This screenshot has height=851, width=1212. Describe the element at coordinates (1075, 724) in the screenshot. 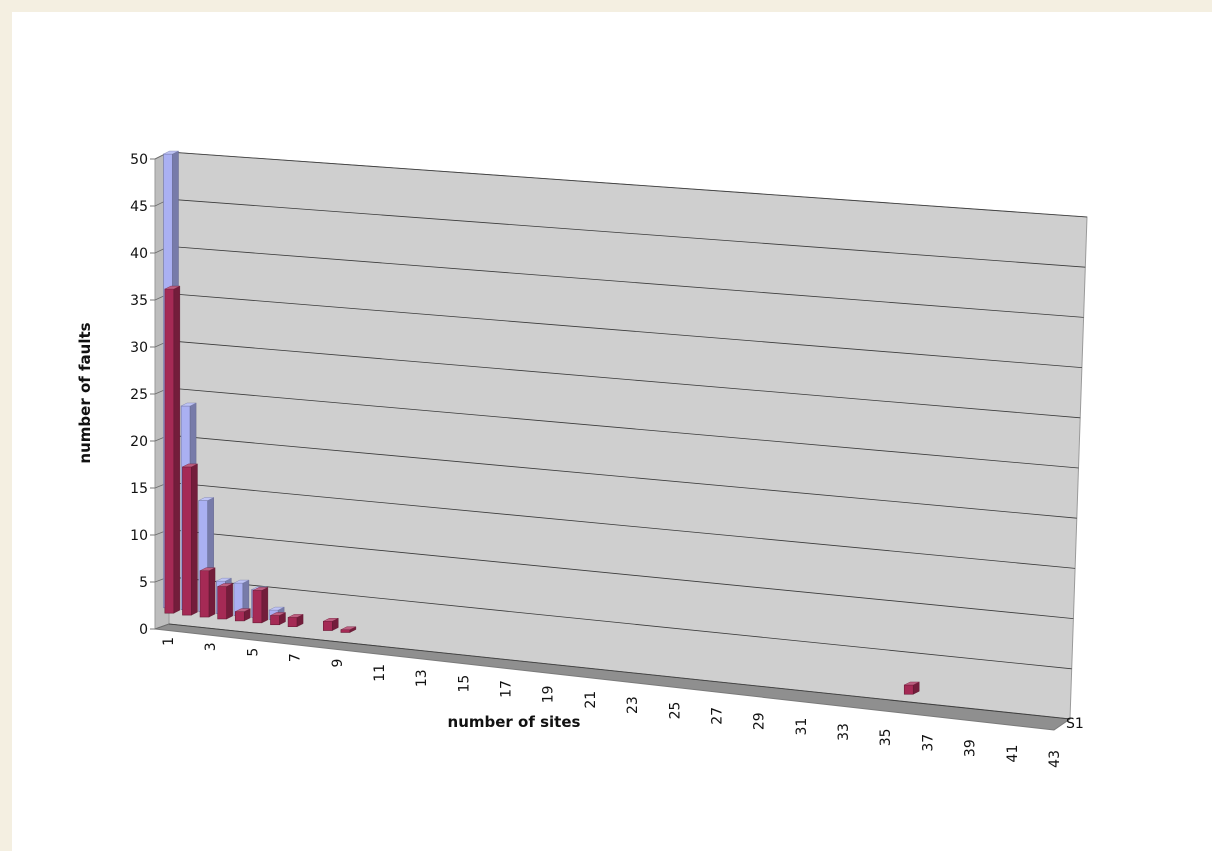

I see `series-depth-label: S1` at that location.